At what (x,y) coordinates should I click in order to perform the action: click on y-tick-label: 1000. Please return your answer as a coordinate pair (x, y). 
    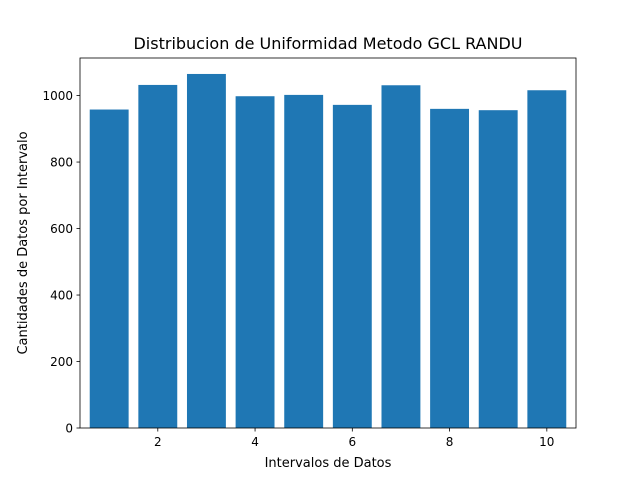
    Looking at the image, I should click on (57, 96).